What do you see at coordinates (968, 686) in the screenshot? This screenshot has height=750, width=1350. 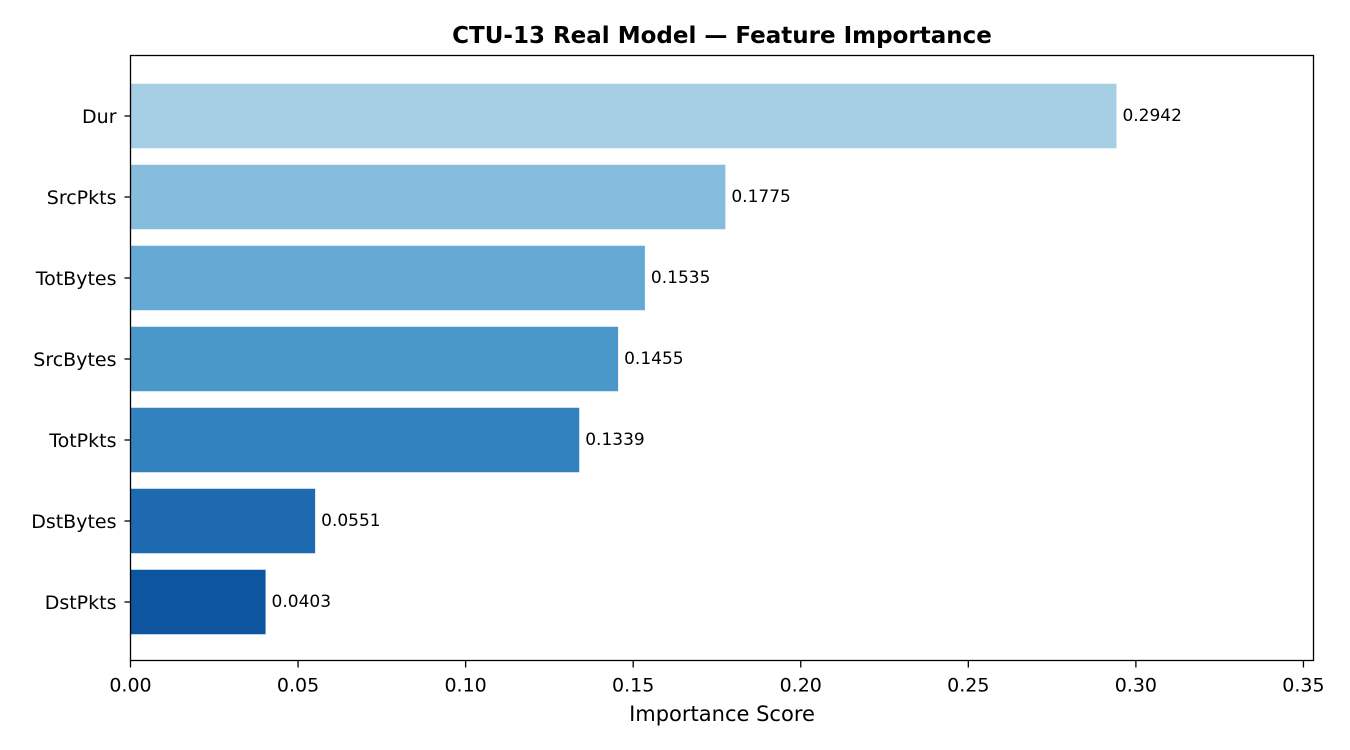 I see `x-tick-label: 0.25` at bounding box center [968, 686].